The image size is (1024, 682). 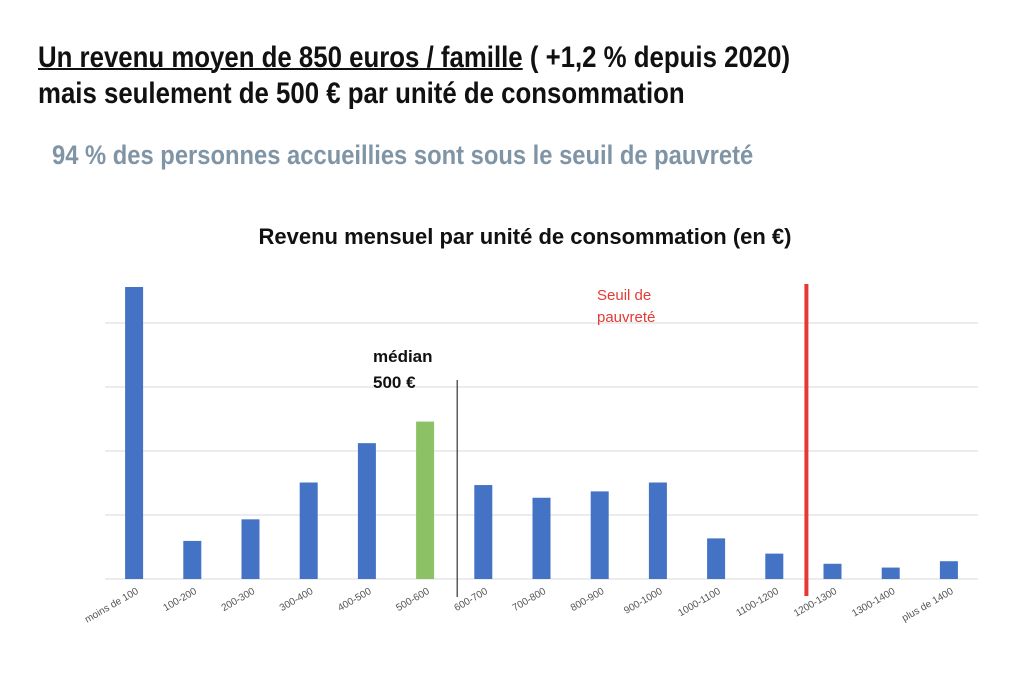 I want to click on headline-rest-text: ( +1,2 % depuis 2020), so click(x=656, y=57).